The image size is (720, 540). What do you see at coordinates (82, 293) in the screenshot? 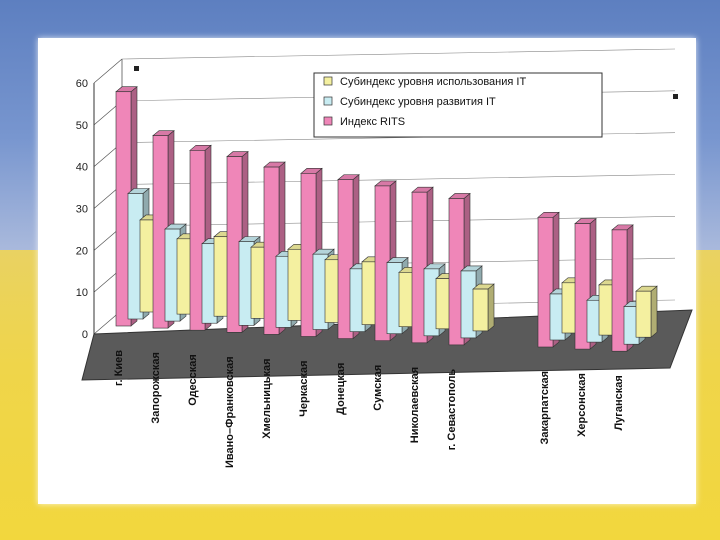
I see `y-tick-label: 10` at bounding box center [82, 293].